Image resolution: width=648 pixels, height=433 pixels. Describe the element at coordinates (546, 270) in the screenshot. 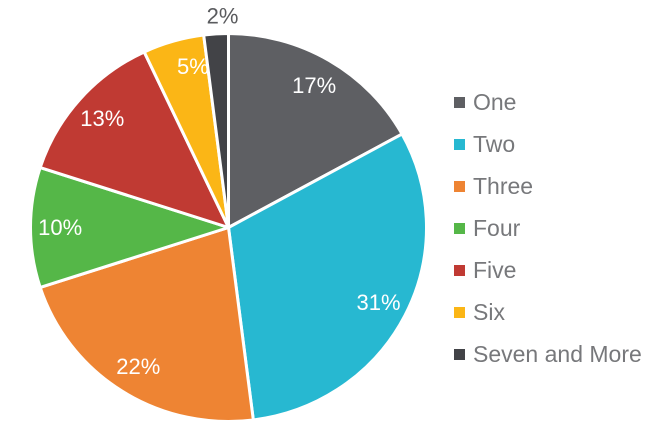

I see `legend-item-five: Five` at that location.